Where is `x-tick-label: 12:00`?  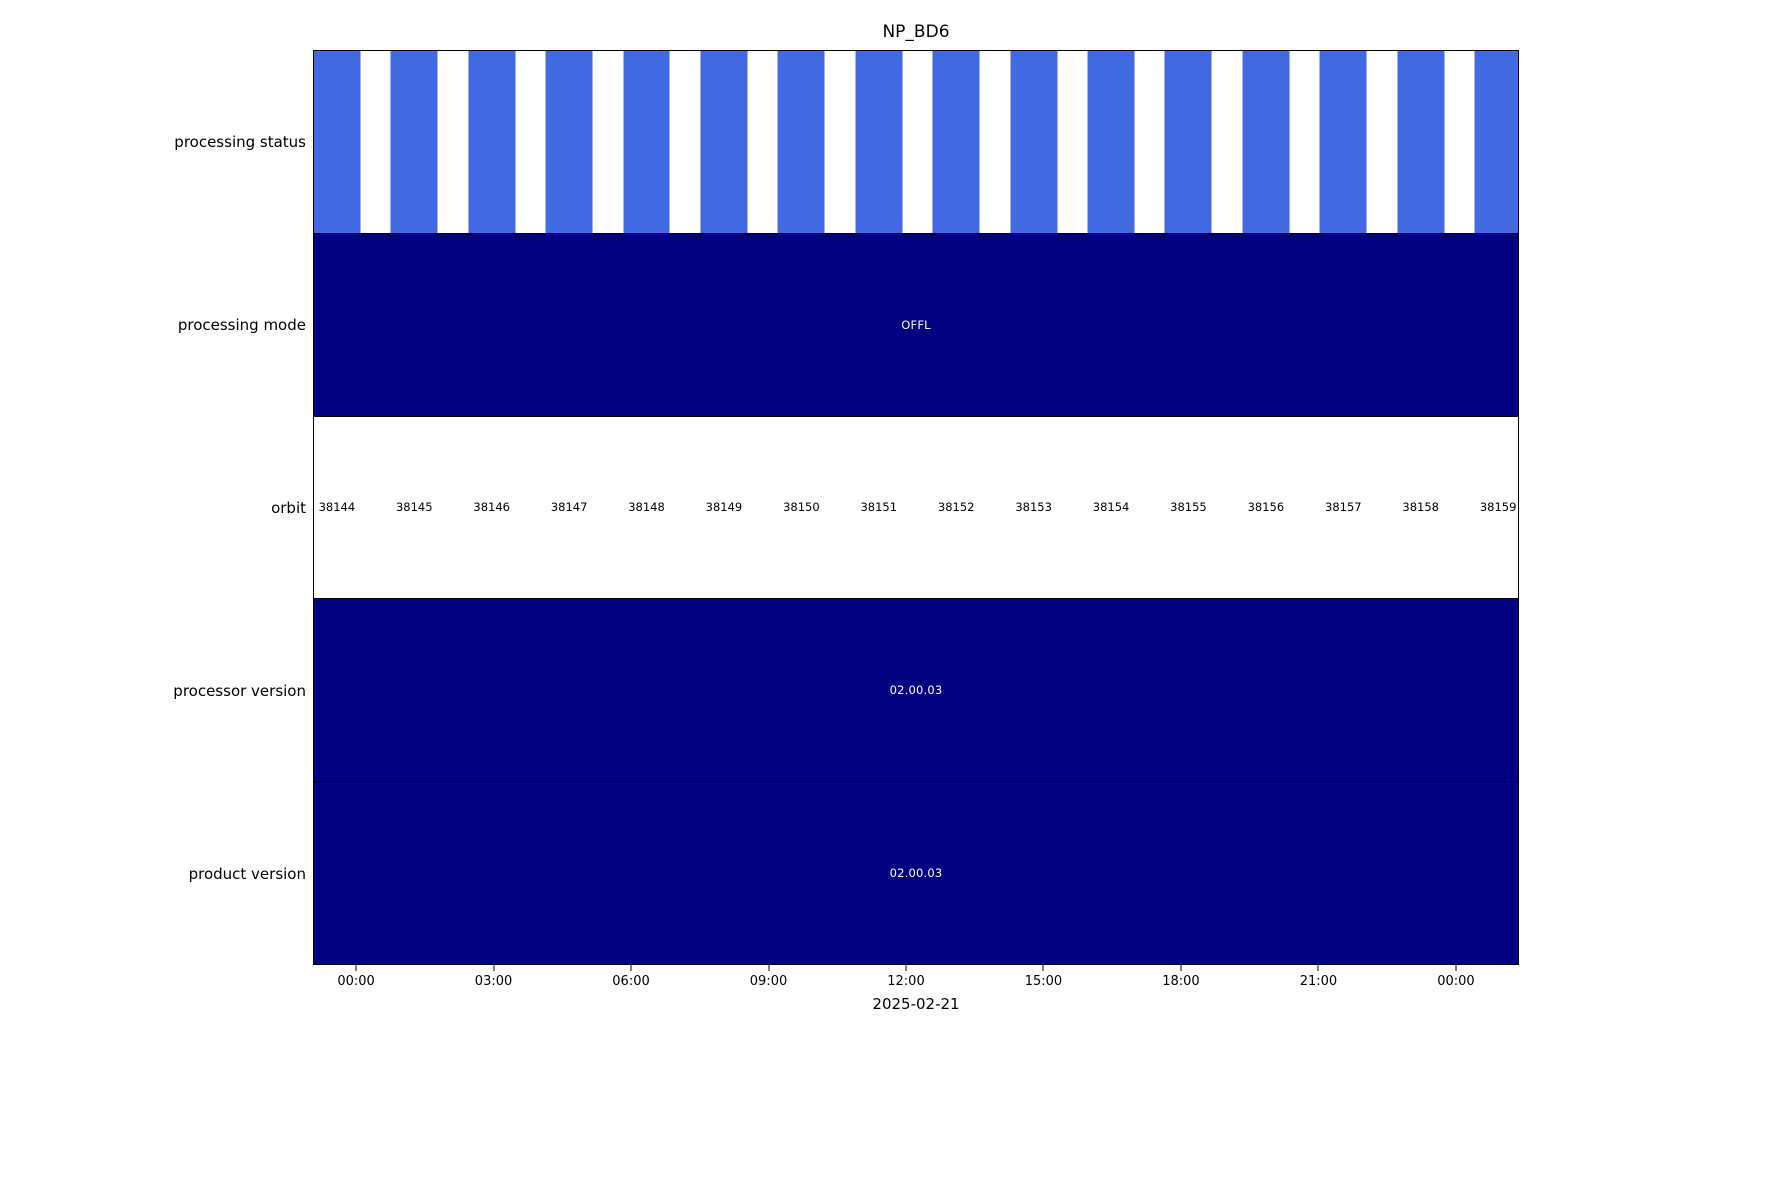
x-tick-label: 12:00 is located at coordinates (906, 981).